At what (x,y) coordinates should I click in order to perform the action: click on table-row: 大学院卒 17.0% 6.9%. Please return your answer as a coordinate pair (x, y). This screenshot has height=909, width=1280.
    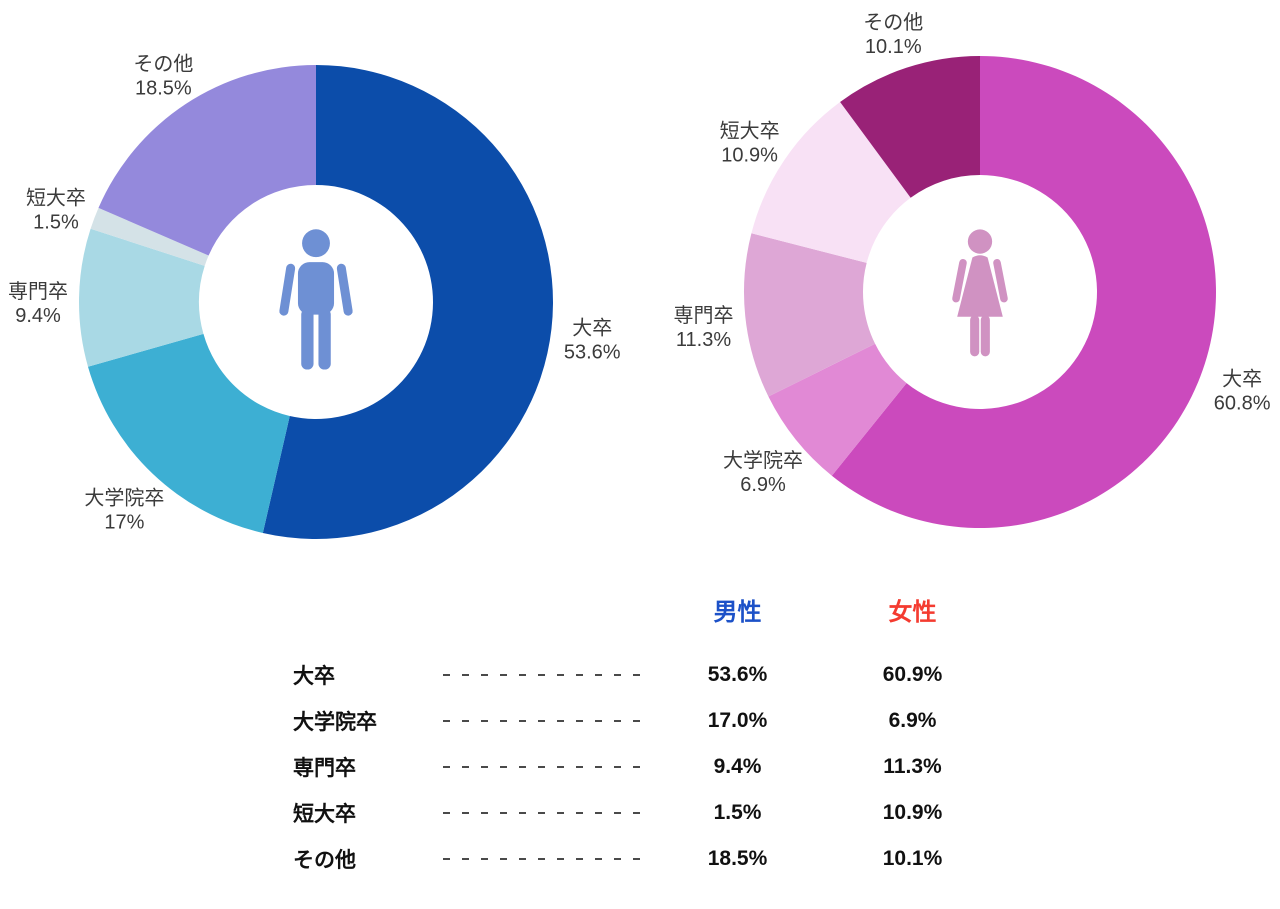
    Looking at the image, I should click on (654, 721).